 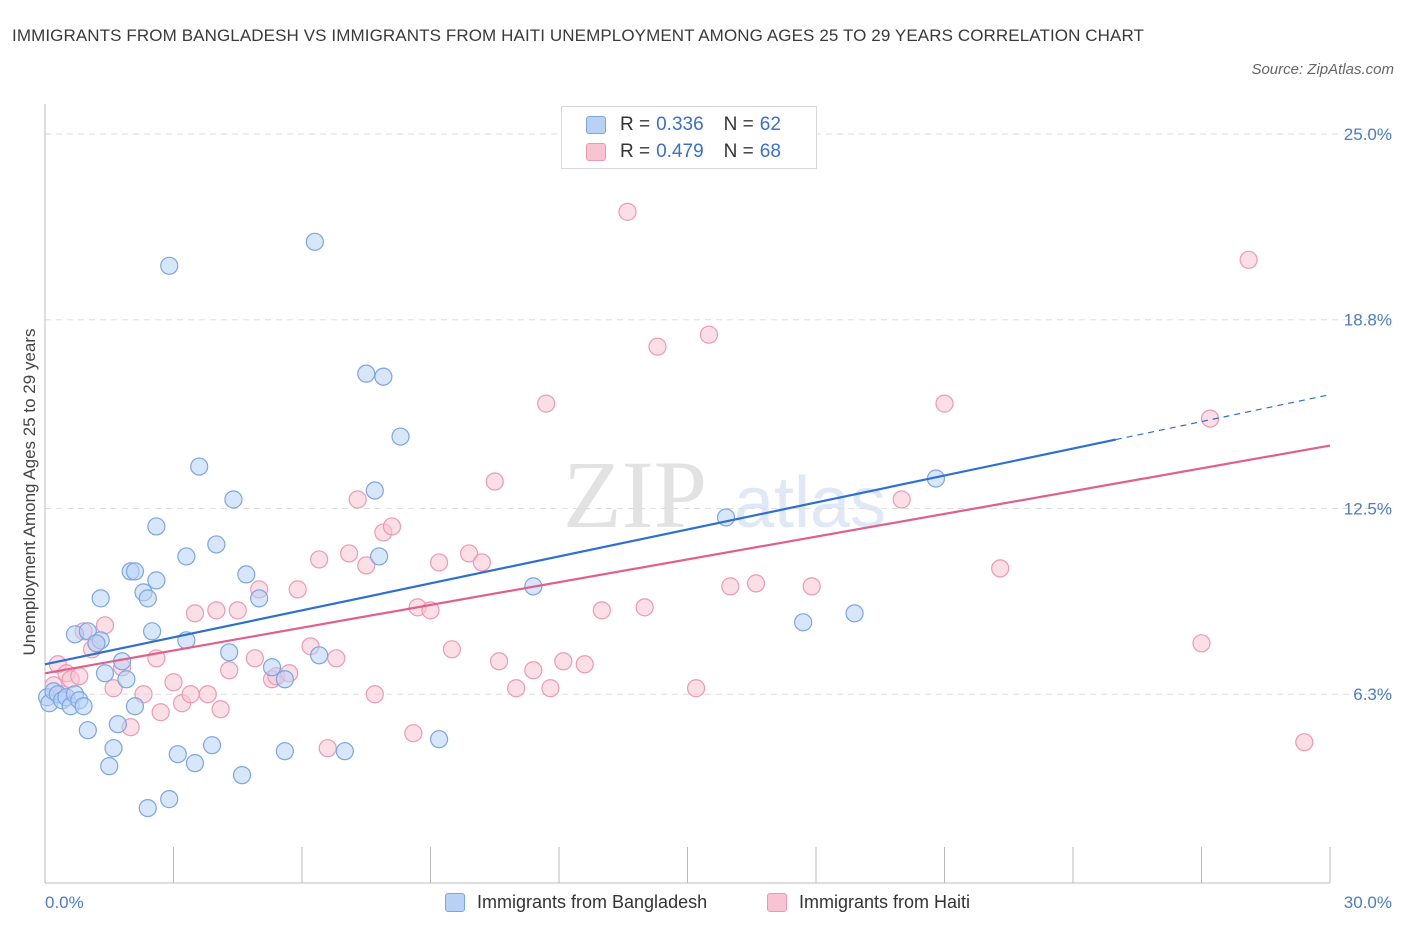 I want to click on legend-item-haiti: Immigrants from Haiti, so click(x=868, y=902).